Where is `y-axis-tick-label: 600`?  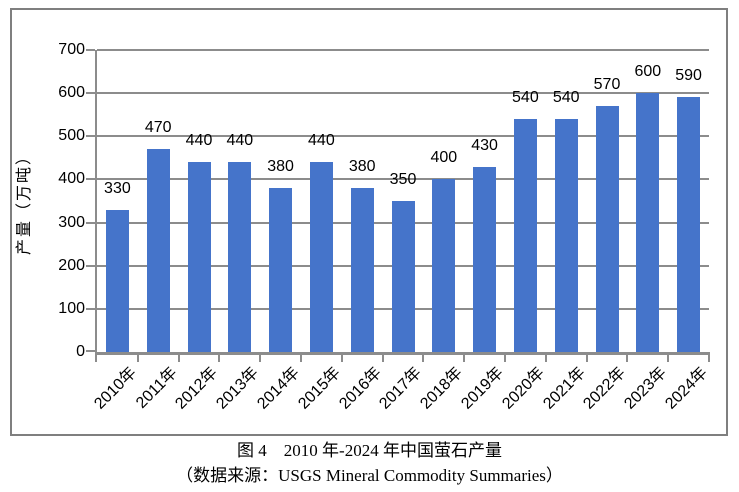 y-axis-tick-label: 600 is located at coordinates (71, 93).